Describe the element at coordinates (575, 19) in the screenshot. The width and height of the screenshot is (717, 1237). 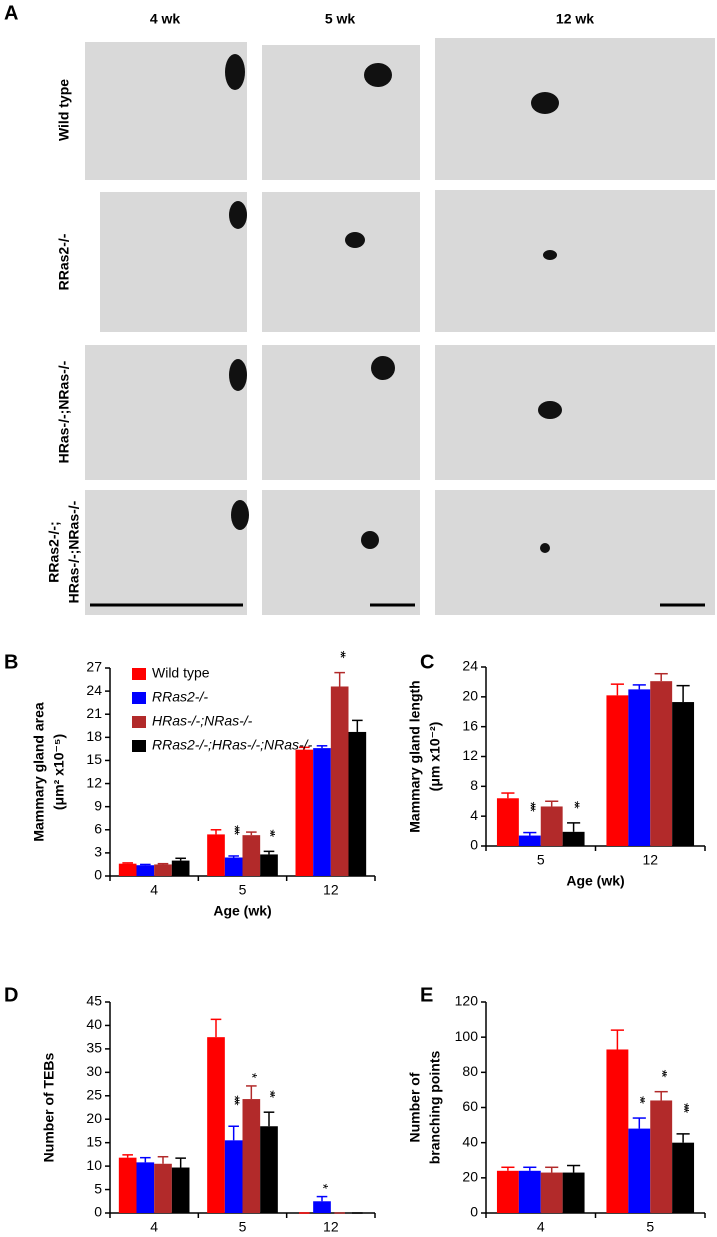
I see `column-header: 12 wk` at that location.